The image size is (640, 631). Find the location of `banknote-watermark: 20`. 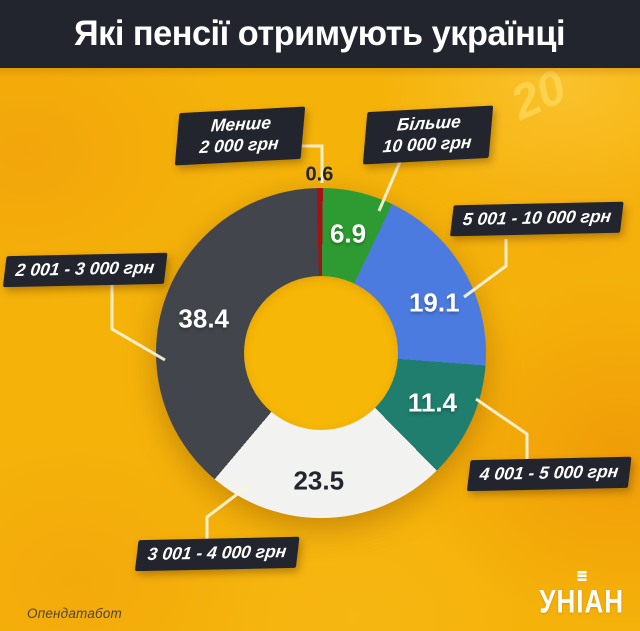

banknote-watermark: 20 is located at coordinates (538, 95).